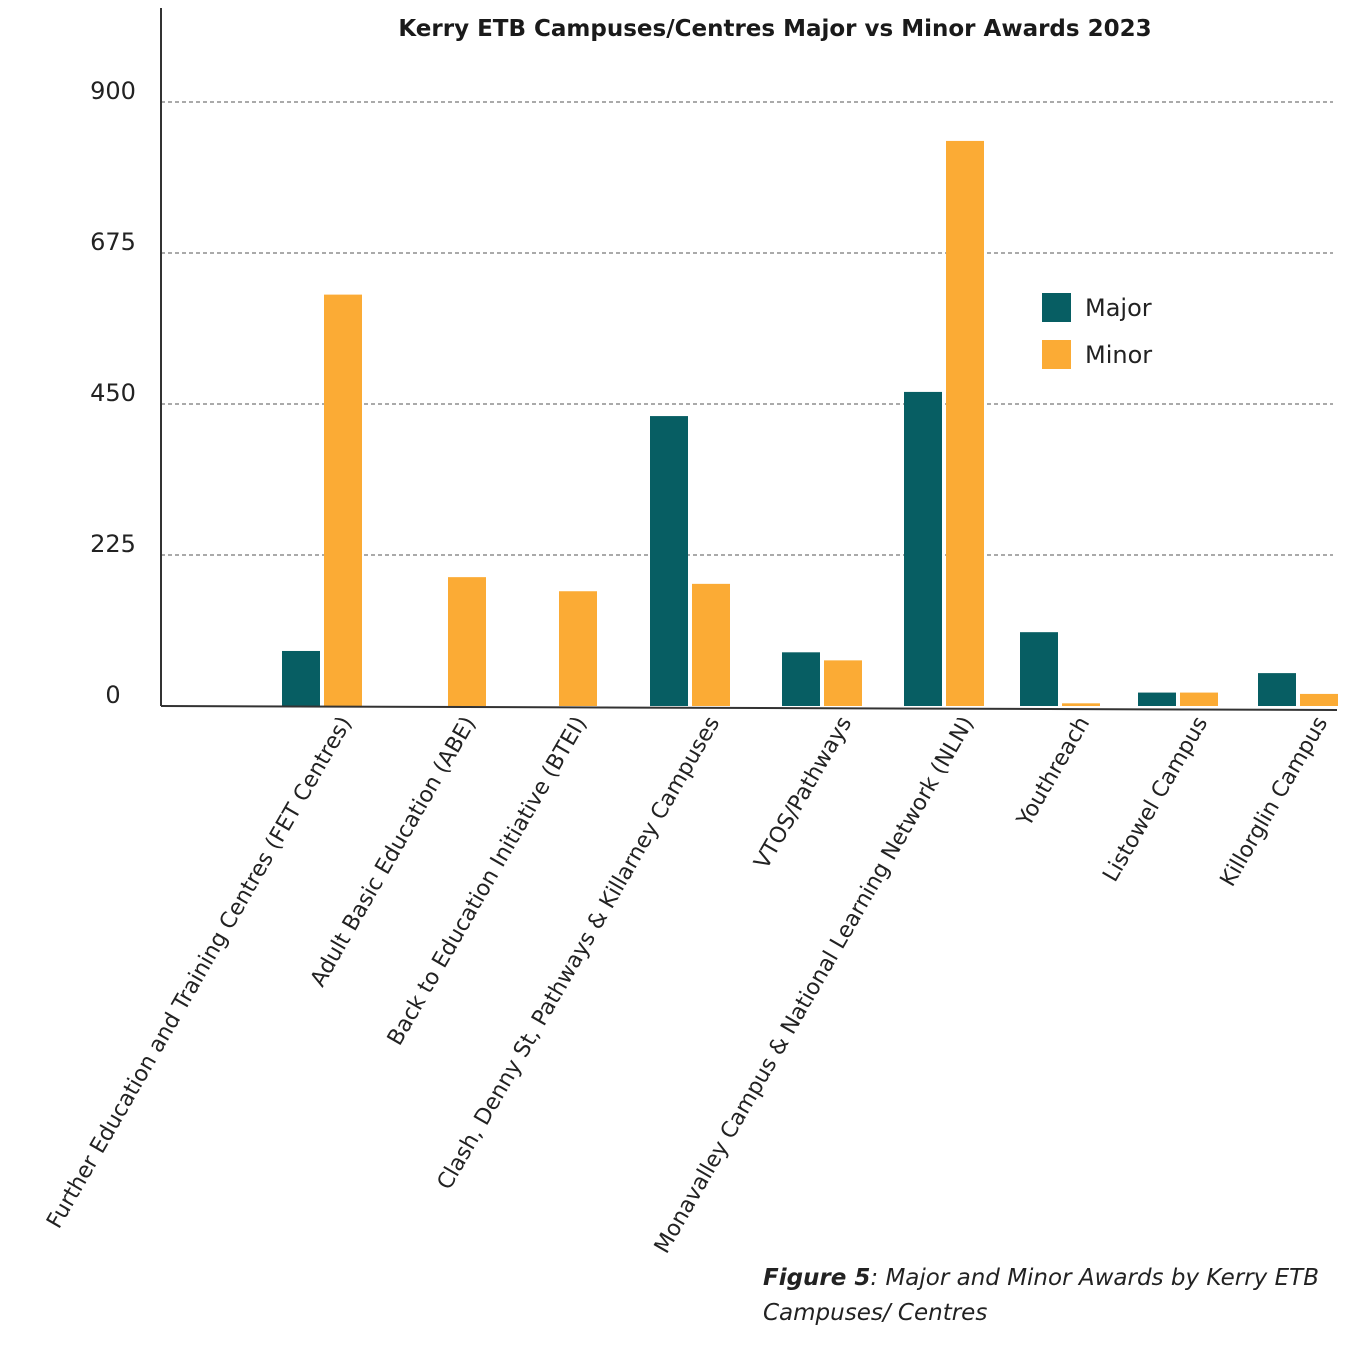  I want to click on y-tick-label: 450, so click(113, 393).